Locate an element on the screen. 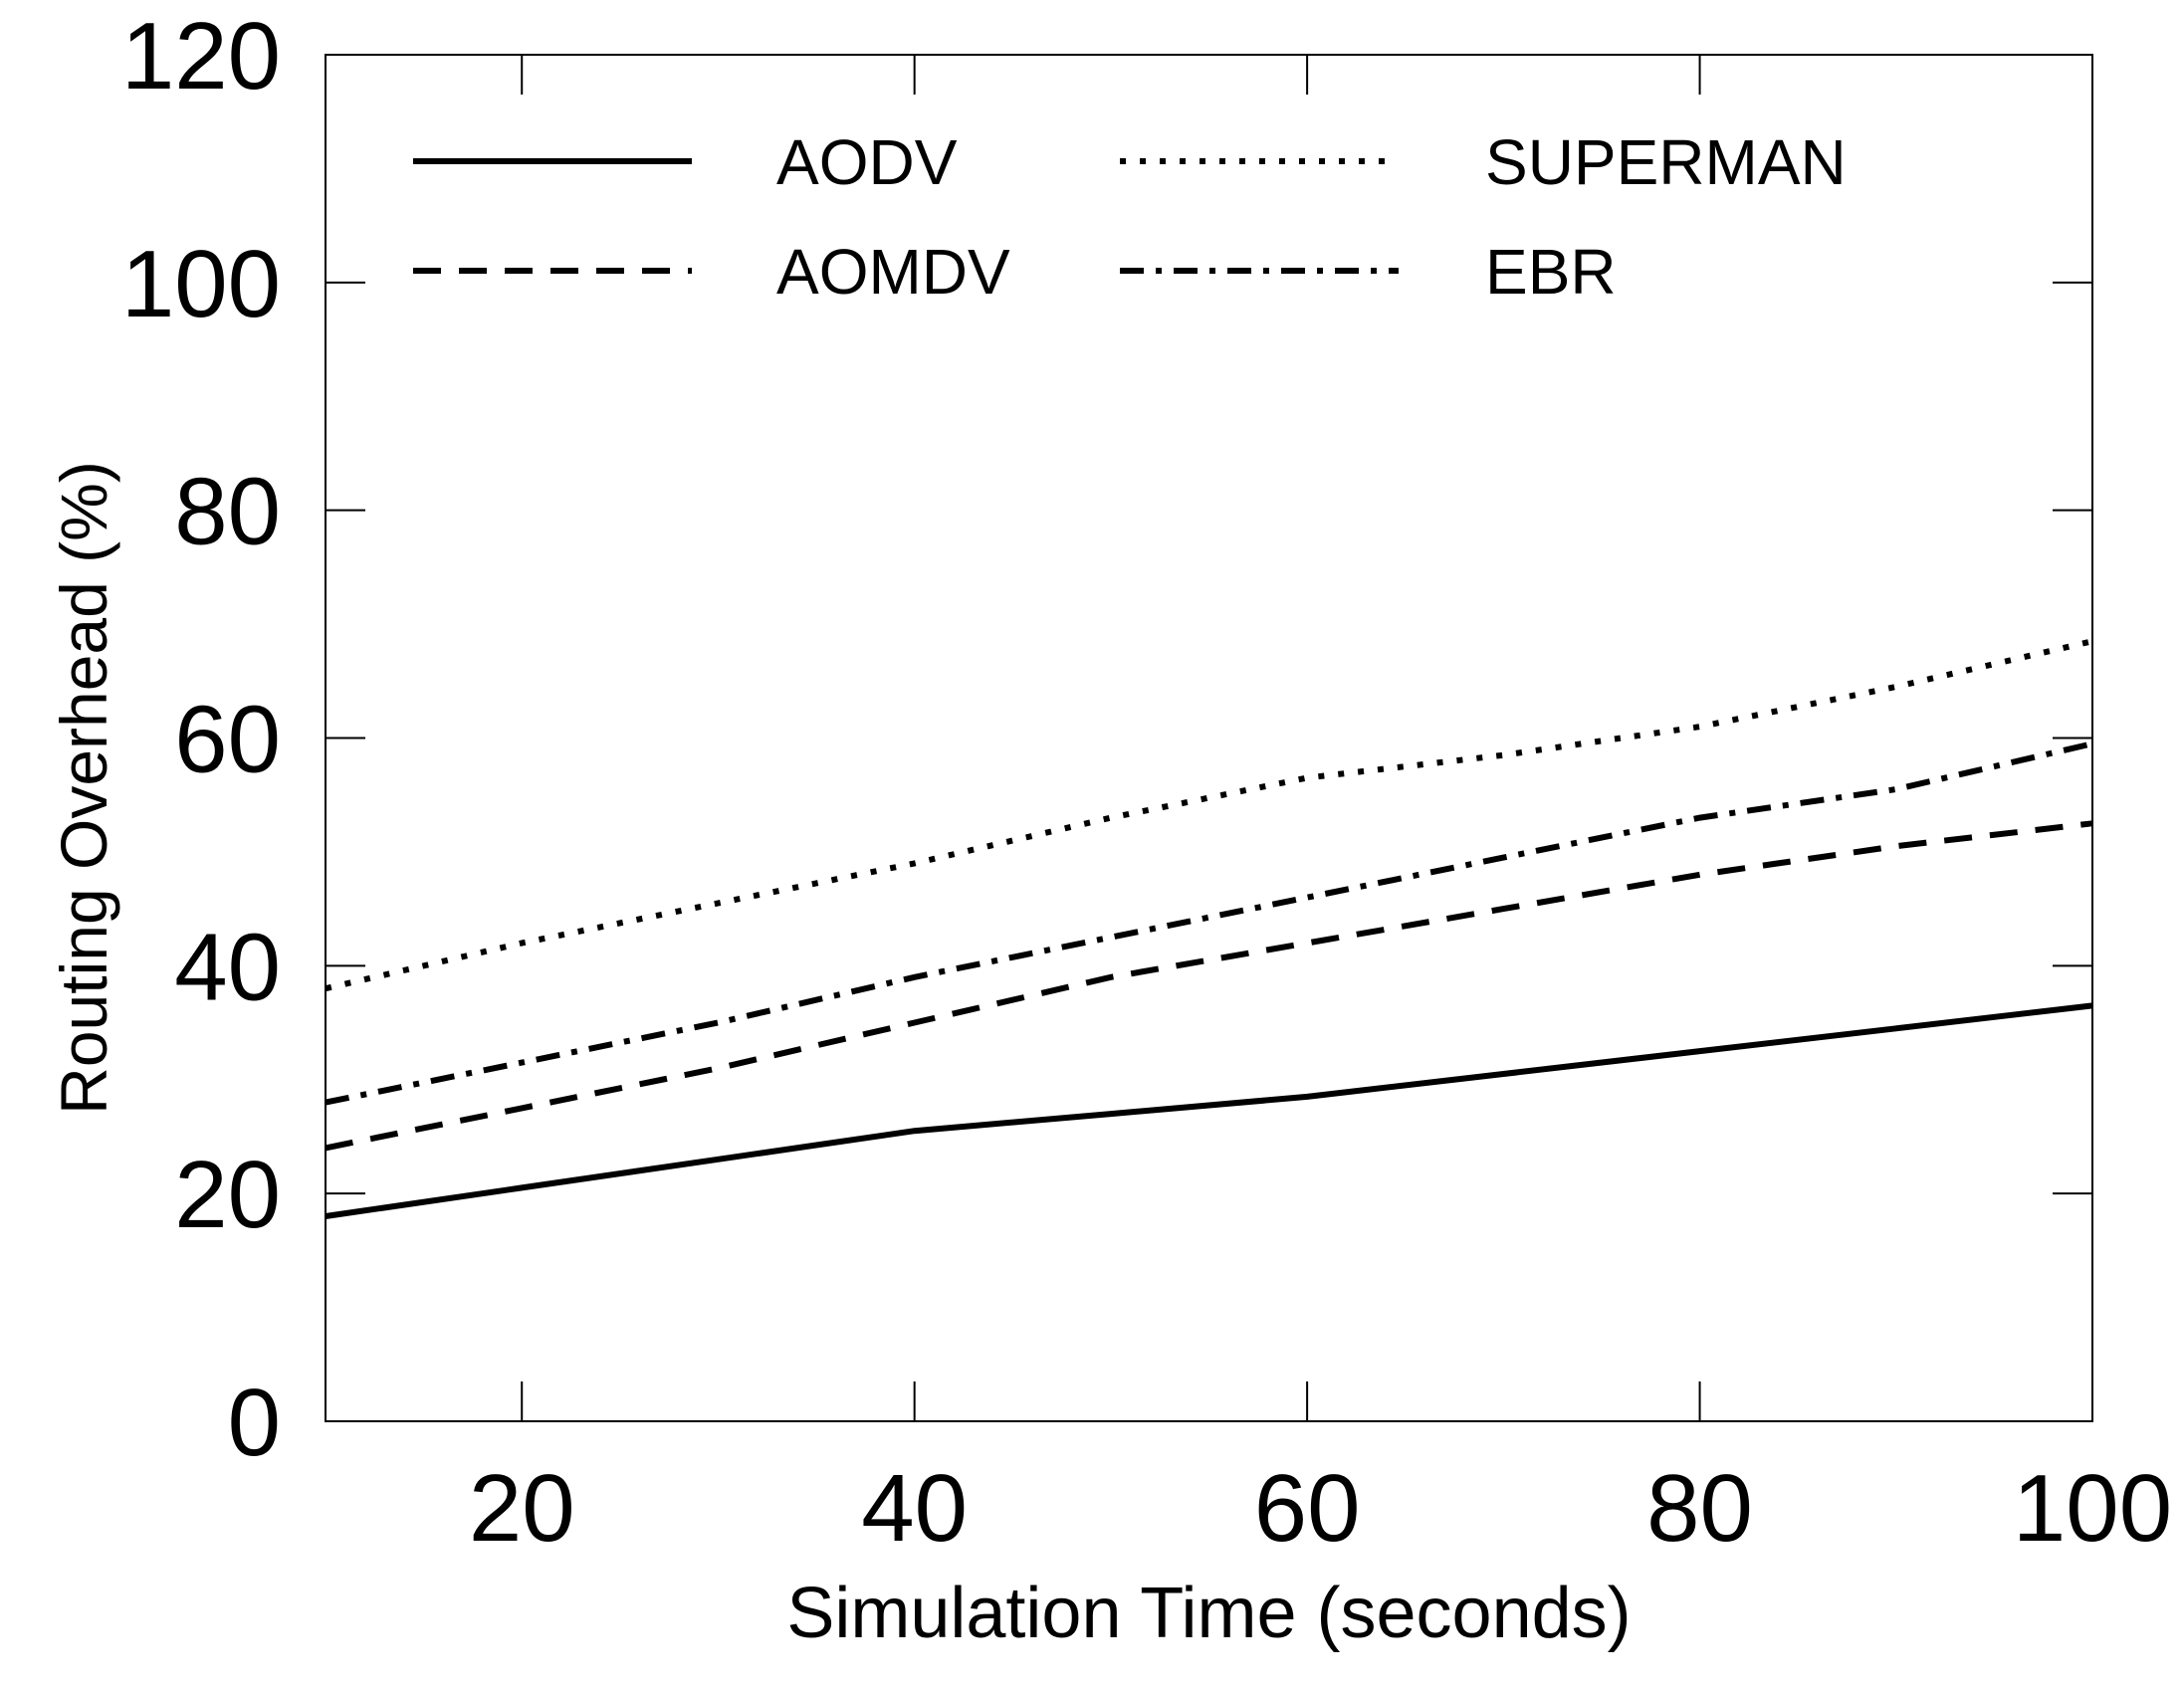 This screenshot has height=1692, width=2184. legend: AODV SUPERMAN AOMDV EBR is located at coordinates (1130, 217).